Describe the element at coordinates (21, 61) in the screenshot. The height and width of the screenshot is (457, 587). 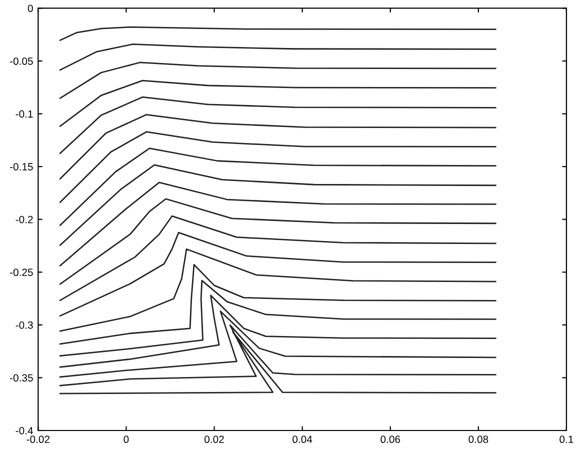
I see `y-tick-label: -0.05` at that location.